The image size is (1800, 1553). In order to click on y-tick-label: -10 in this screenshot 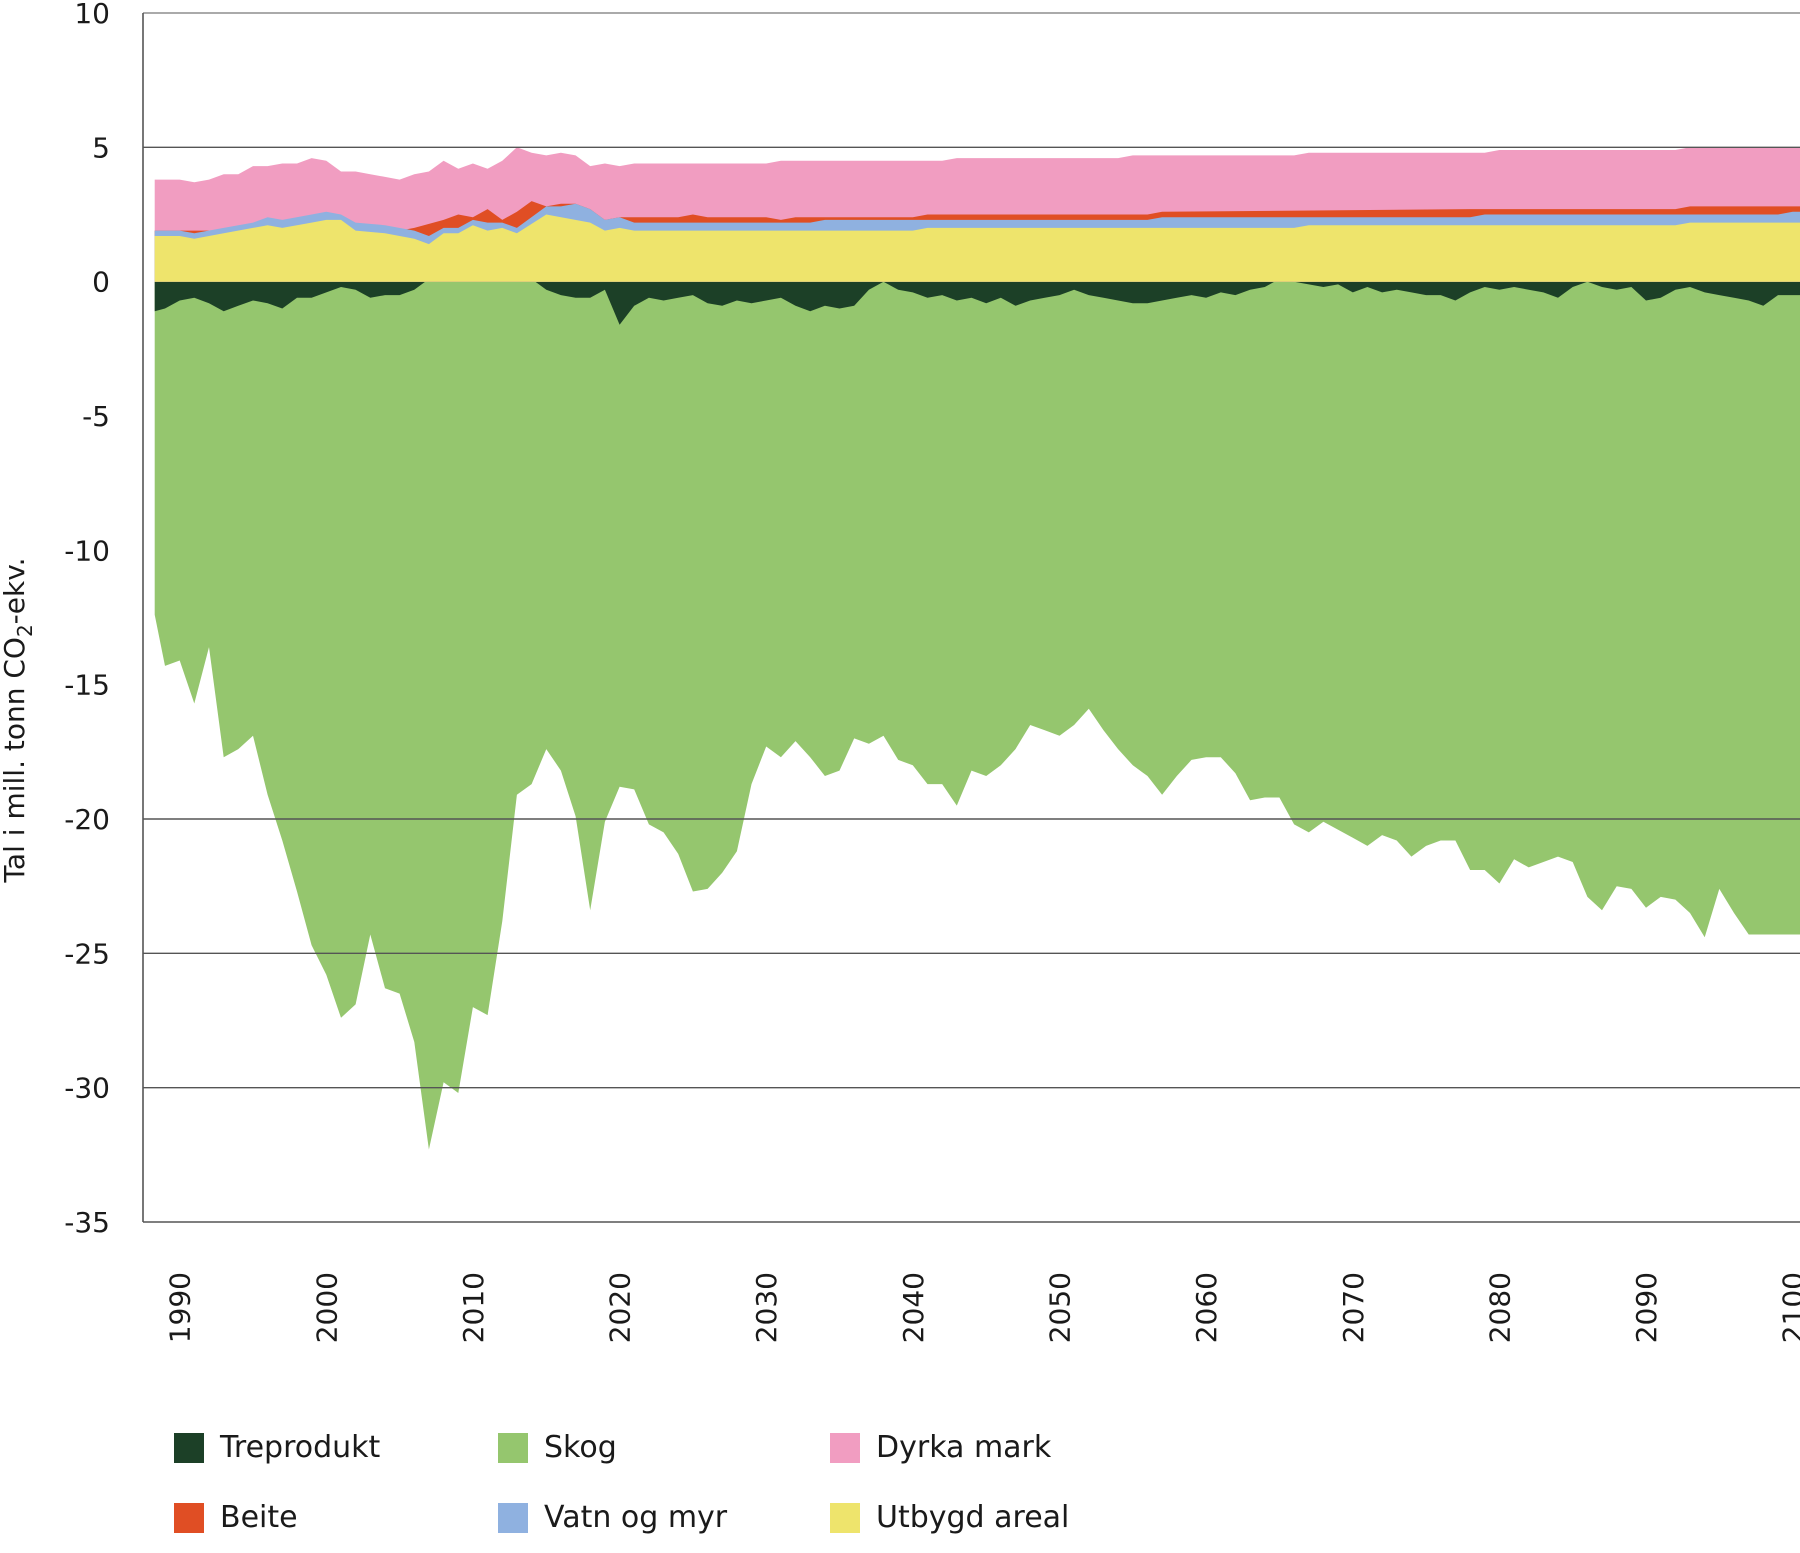, I will do `click(87, 550)`.